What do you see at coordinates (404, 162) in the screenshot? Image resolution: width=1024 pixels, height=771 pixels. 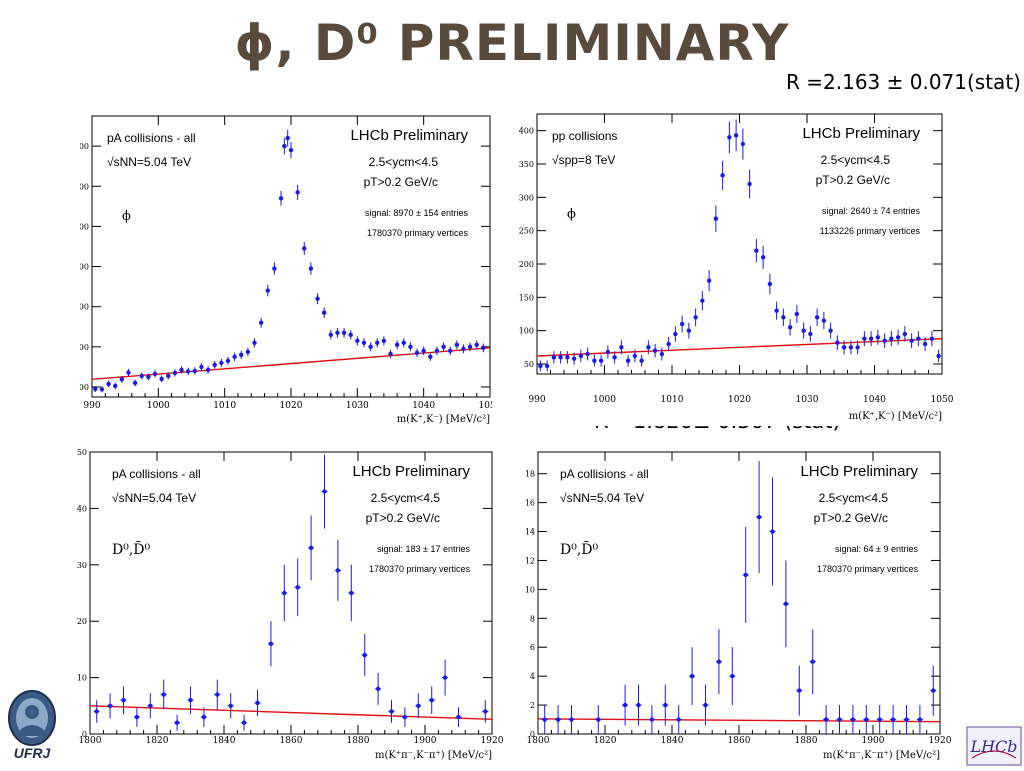 I see `rapidity-label: 2.5<ycm<4.5` at bounding box center [404, 162].